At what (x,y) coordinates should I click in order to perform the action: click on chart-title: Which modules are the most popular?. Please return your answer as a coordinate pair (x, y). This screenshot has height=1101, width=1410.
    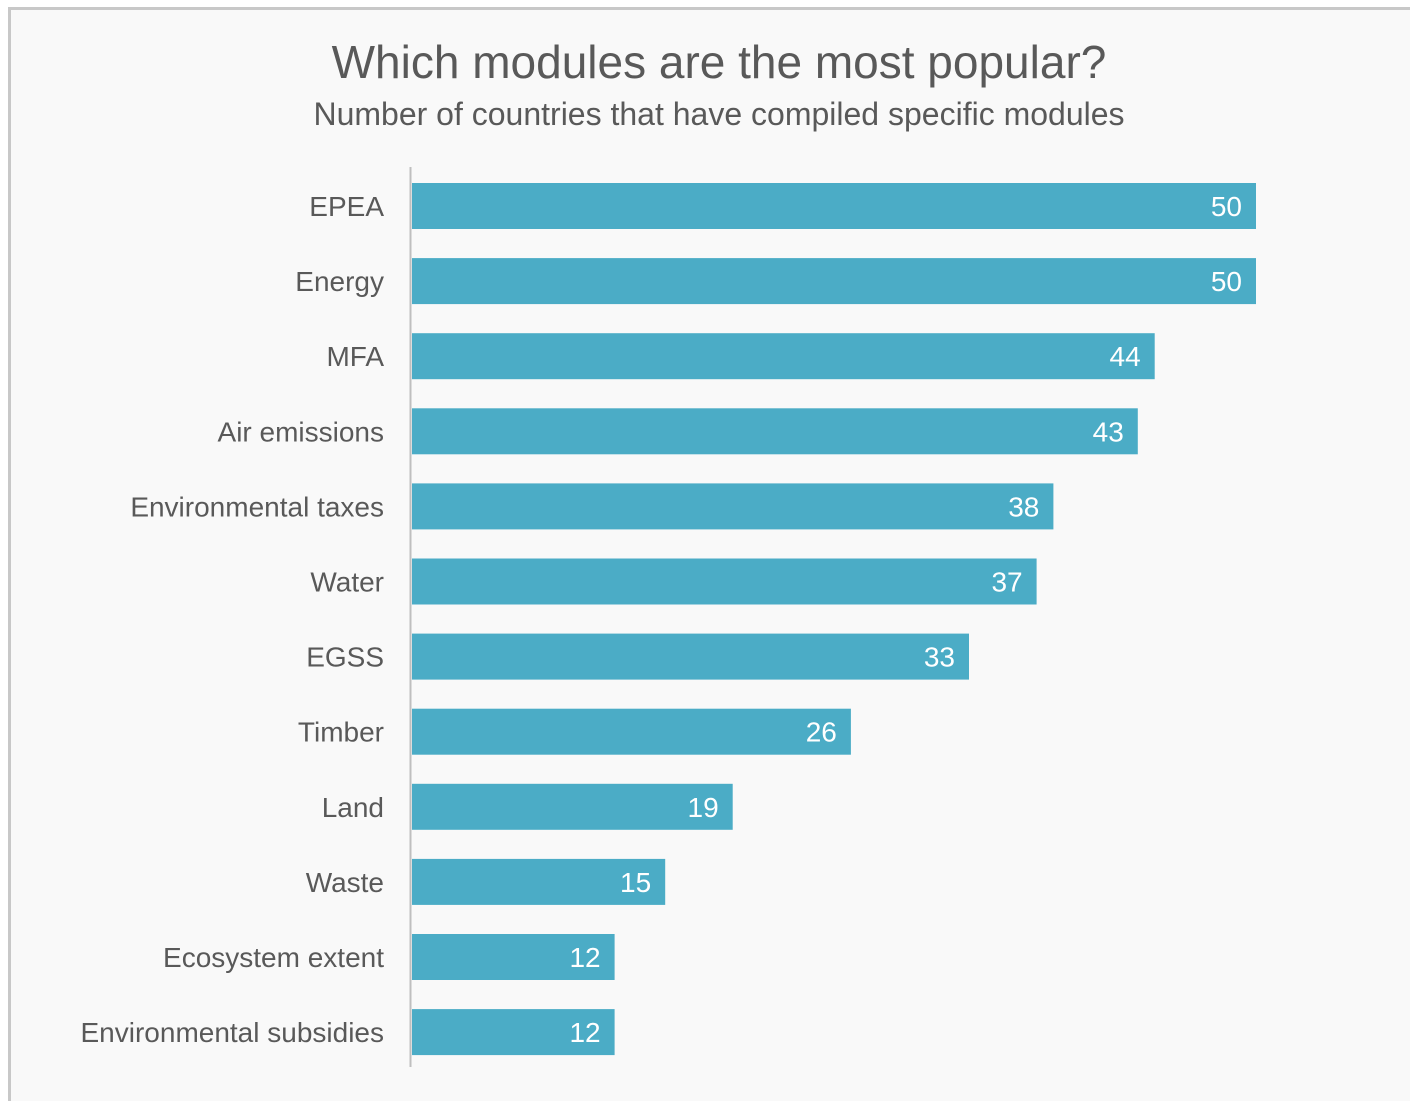
    Looking at the image, I should click on (719, 62).